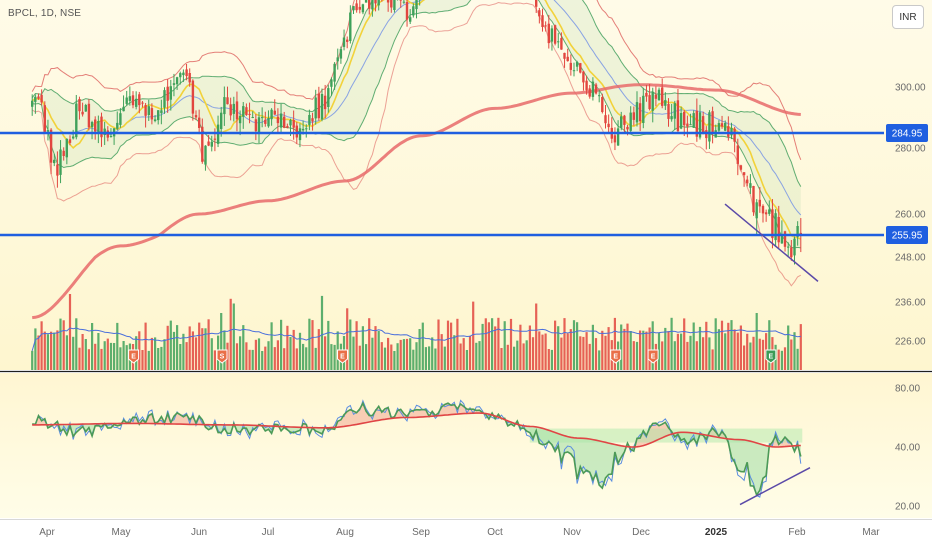 The height and width of the screenshot is (550, 932). What do you see at coordinates (424, 453) in the screenshot?
I see `oscillator-below-fill` at bounding box center [424, 453].